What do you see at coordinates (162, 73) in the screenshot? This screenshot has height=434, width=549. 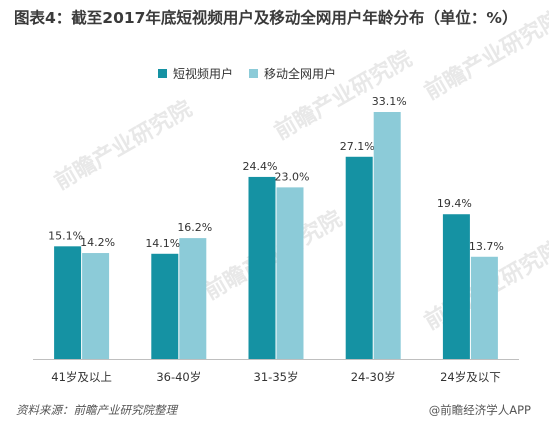 I see `legend-swatch-short-video` at bounding box center [162, 73].